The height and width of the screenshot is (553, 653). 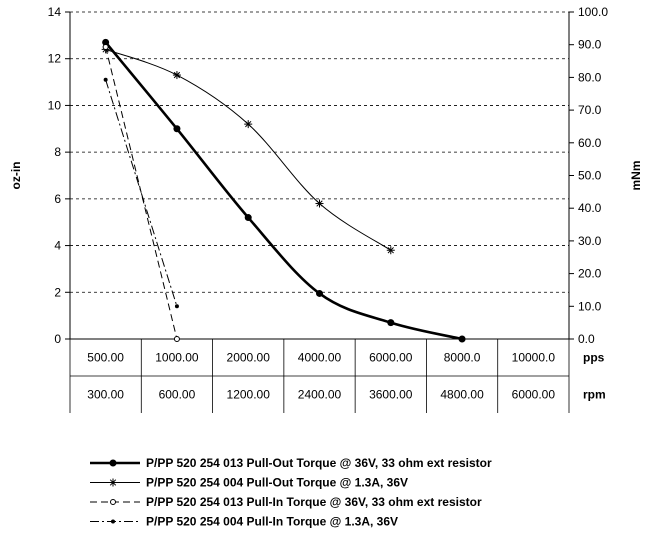 What do you see at coordinates (55, 12) in the screenshot?
I see `left-tick-label: 14` at bounding box center [55, 12].